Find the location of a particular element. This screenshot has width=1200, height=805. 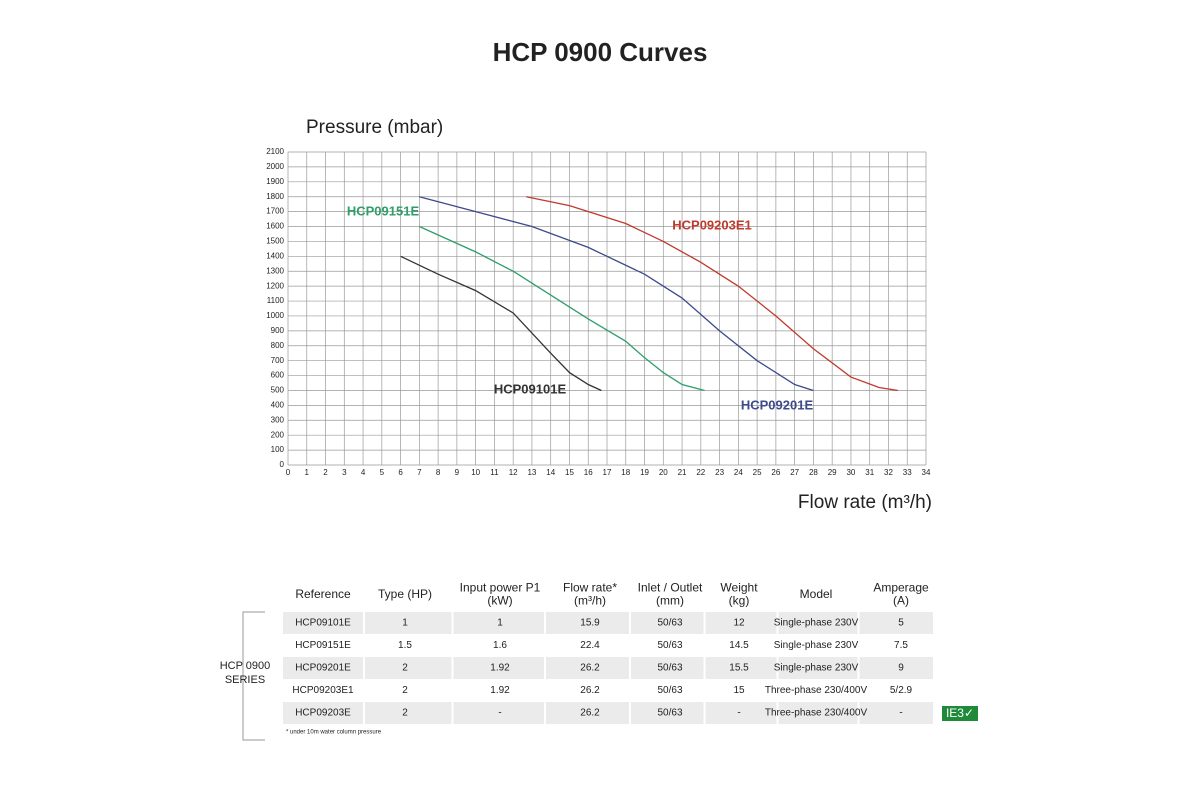

x-tick-label: 5 is located at coordinates (382, 472).